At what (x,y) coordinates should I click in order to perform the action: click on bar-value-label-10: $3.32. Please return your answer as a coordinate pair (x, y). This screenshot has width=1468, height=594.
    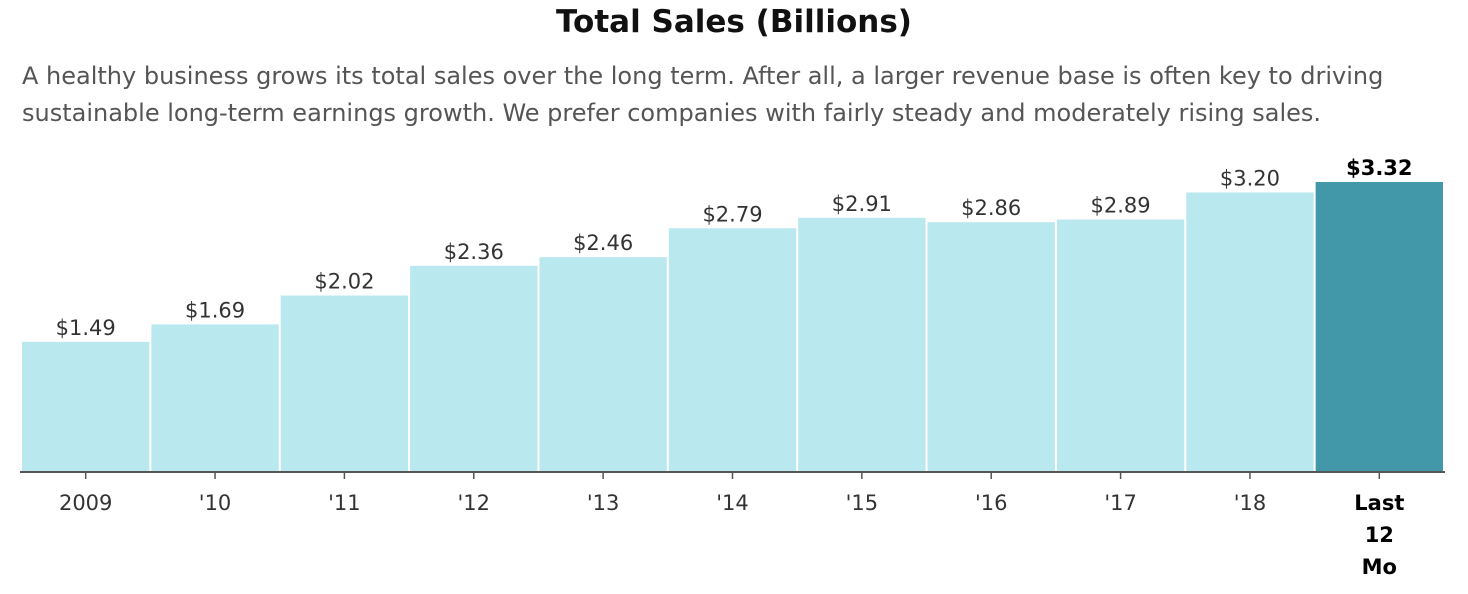
    Looking at the image, I should click on (1379, 168).